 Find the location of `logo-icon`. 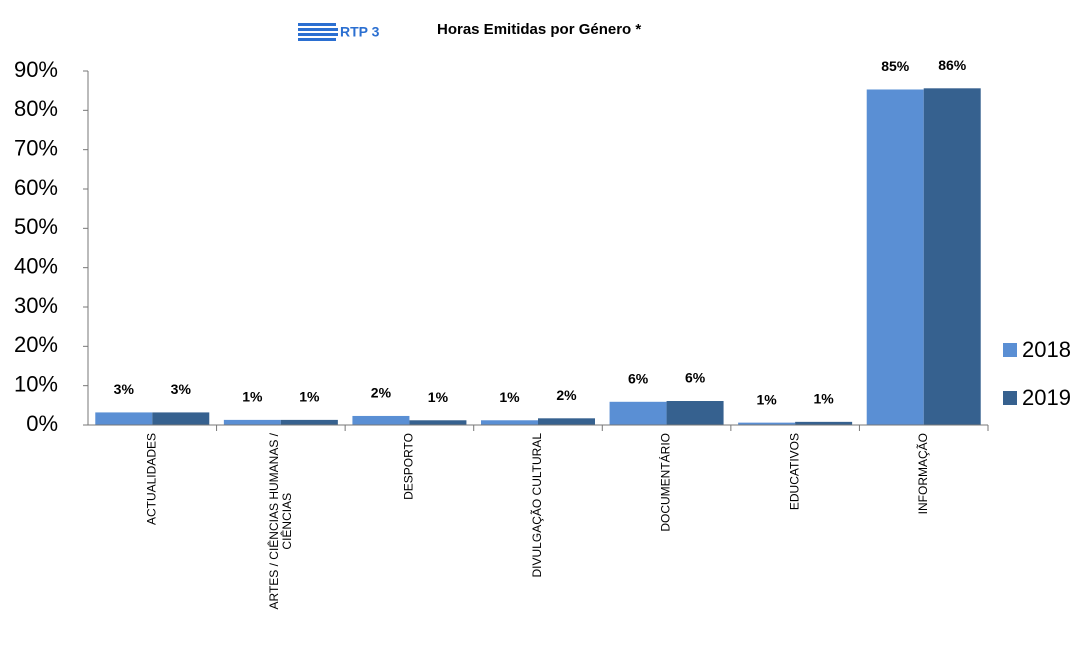

logo-icon is located at coordinates (318, 32).